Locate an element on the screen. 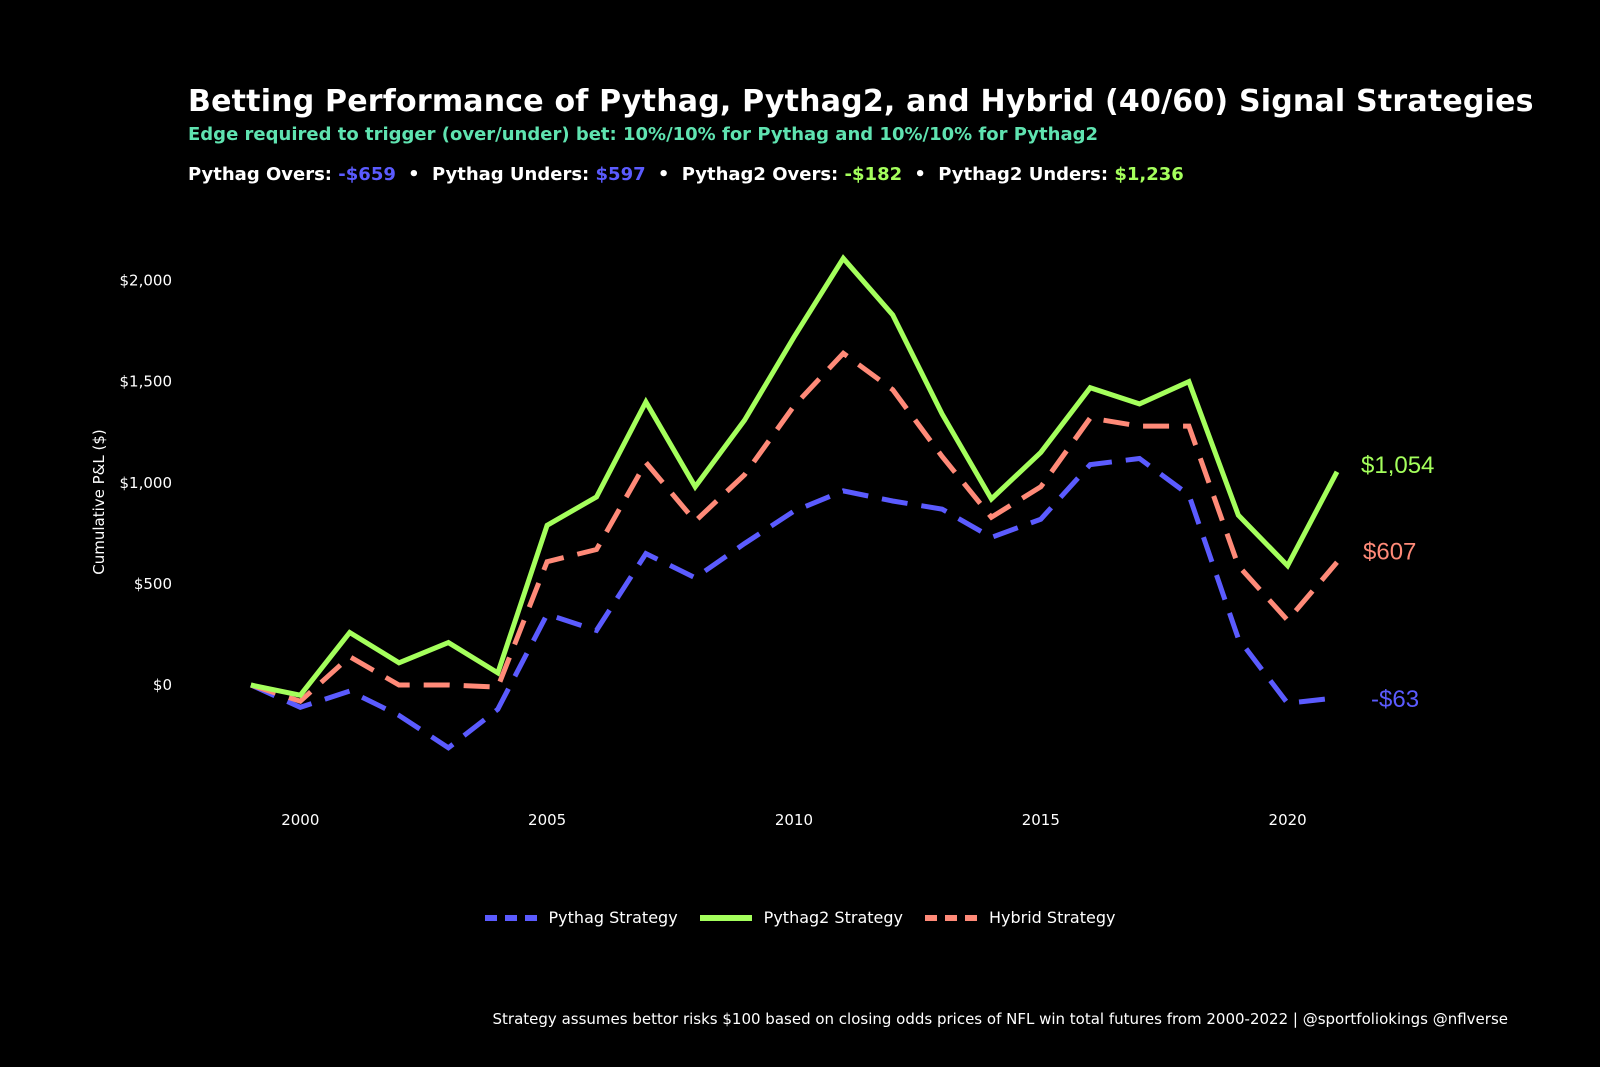 This screenshot has height=1067, width=1600. y-tick-label: $1,000 is located at coordinates (146, 483).